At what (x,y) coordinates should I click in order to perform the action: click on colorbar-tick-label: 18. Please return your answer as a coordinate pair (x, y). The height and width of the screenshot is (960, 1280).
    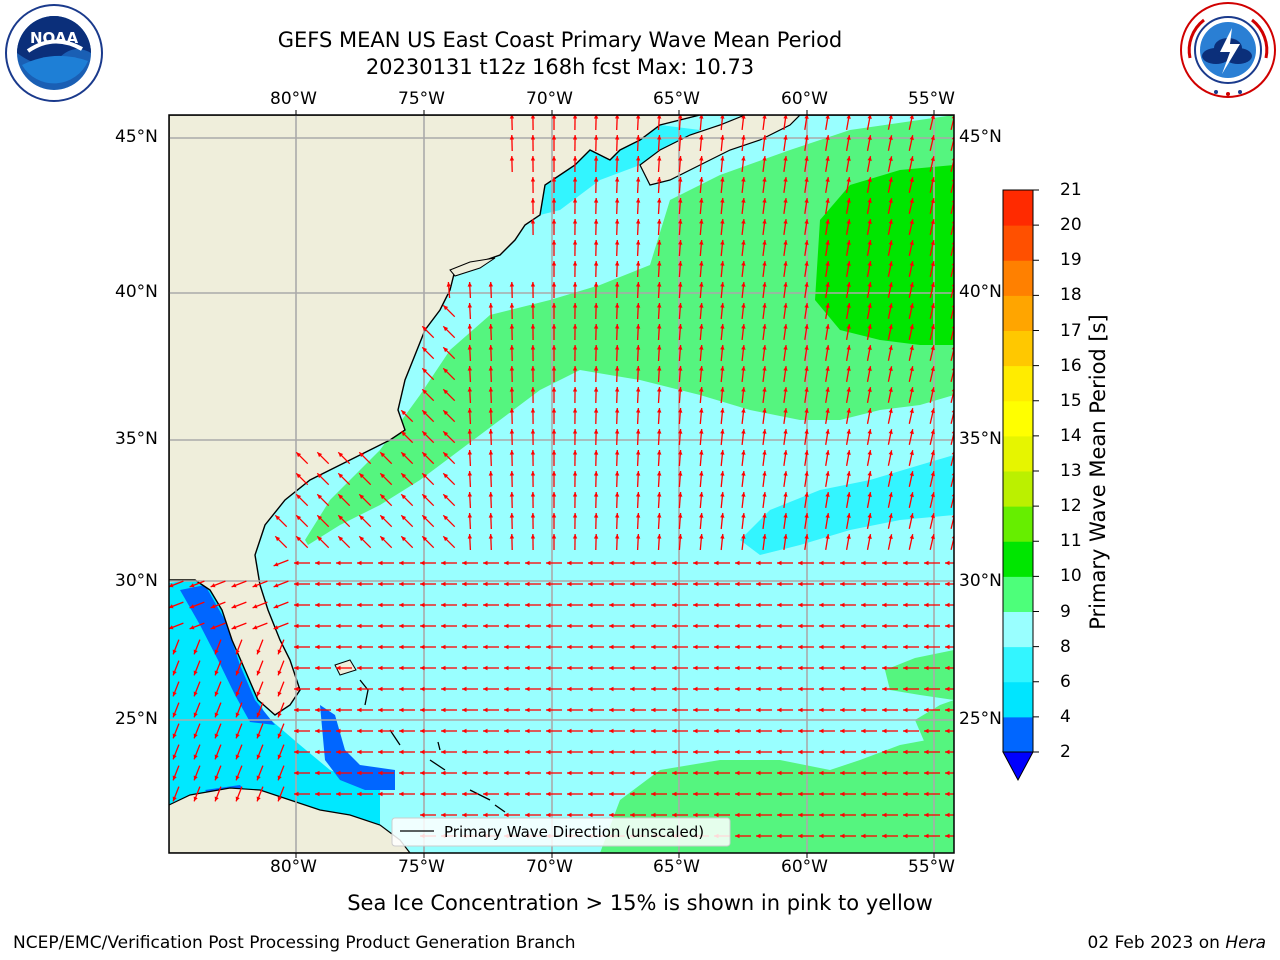
    Looking at the image, I should click on (1071, 295).